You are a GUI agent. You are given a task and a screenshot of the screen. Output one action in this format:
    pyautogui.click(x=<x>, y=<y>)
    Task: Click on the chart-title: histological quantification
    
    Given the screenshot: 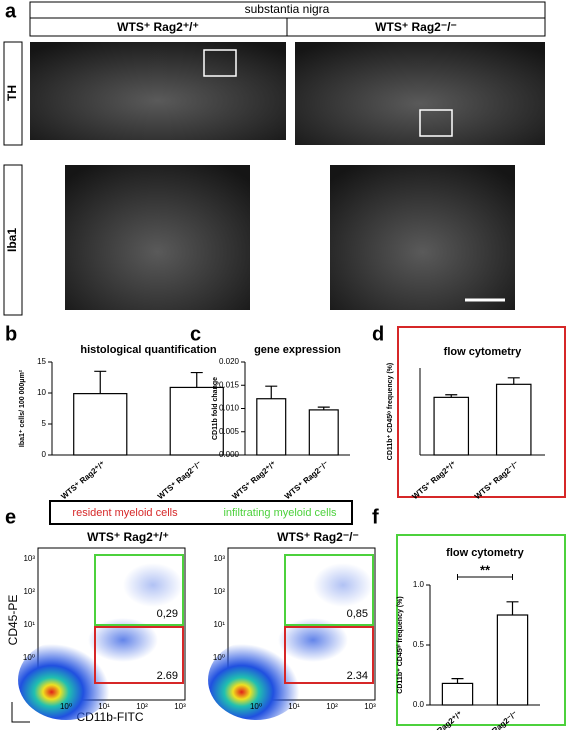 What is the action you would take?
    pyautogui.click(x=148, y=350)
    